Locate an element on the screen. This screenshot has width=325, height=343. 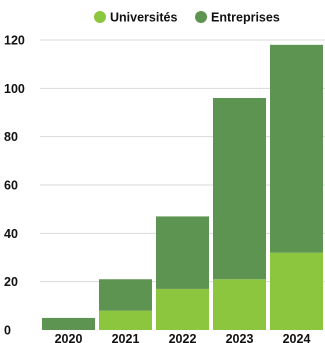
x-tick-label-2020: 2020 is located at coordinates (69, 337).